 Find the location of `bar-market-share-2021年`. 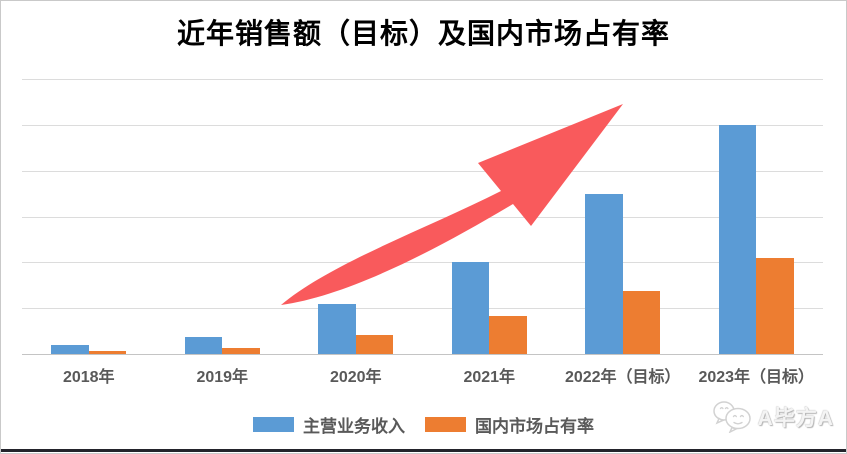

bar-market-share-2021年 is located at coordinates (508, 334).